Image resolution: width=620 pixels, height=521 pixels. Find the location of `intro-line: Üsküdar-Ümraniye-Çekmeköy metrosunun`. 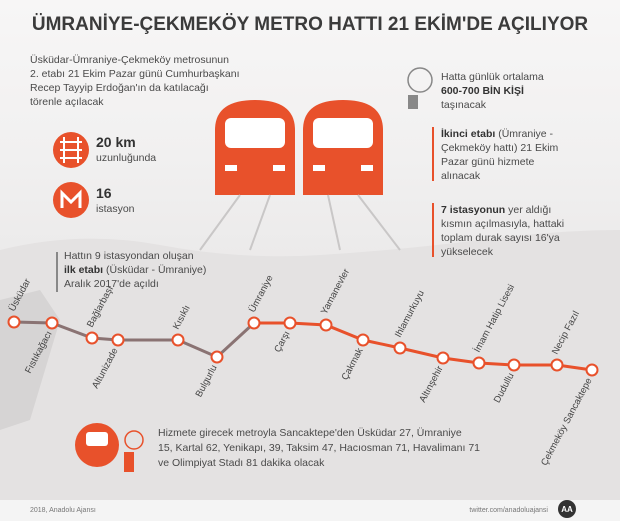

intro-line: Üsküdar-Ümraniye-Çekmeköy metrosunun is located at coordinates (129, 60).